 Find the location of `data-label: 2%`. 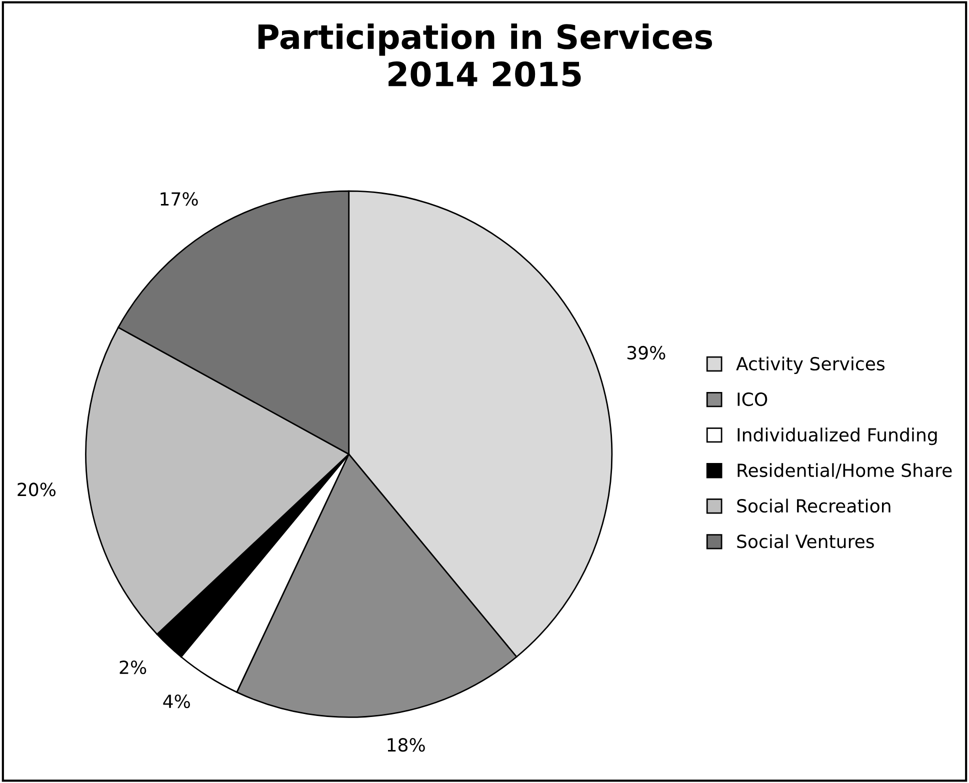

data-label: 2% is located at coordinates (133, 667).